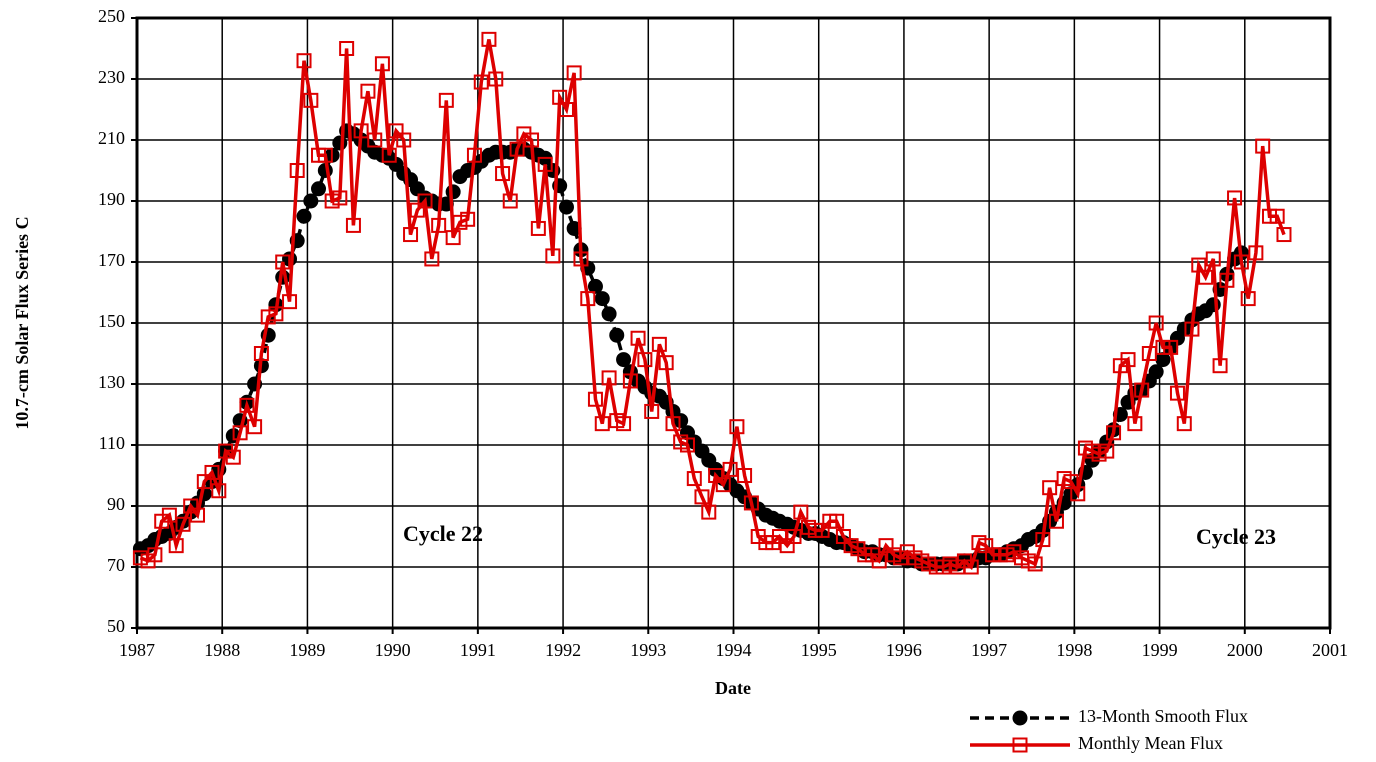 This screenshot has width=1376, height=762. Describe the element at coordinates (648, 650) in the screenshot. I see `x-tick-label: 1993` at that location.